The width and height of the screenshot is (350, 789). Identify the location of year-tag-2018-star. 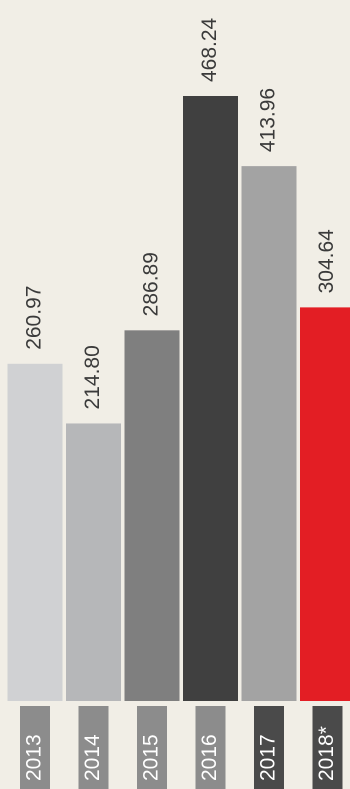
(327, 747).